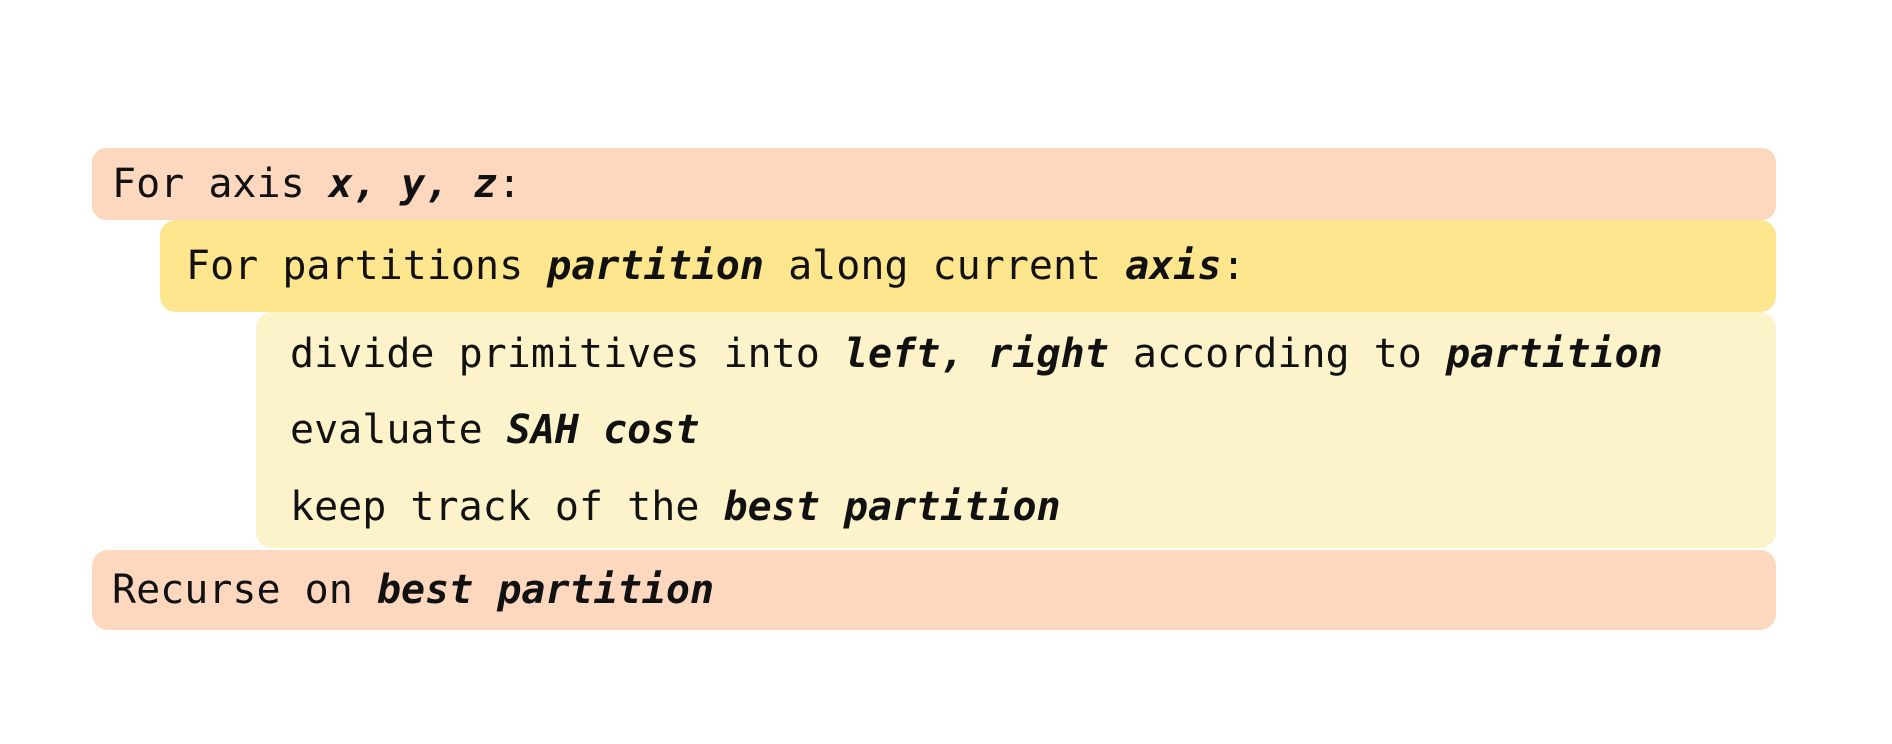 This screenshot has height=744, width=1892. Describe the element at coordinates (507, 506) in the screenshot. I see `keep-track-prefix: keep track of the` at that location.